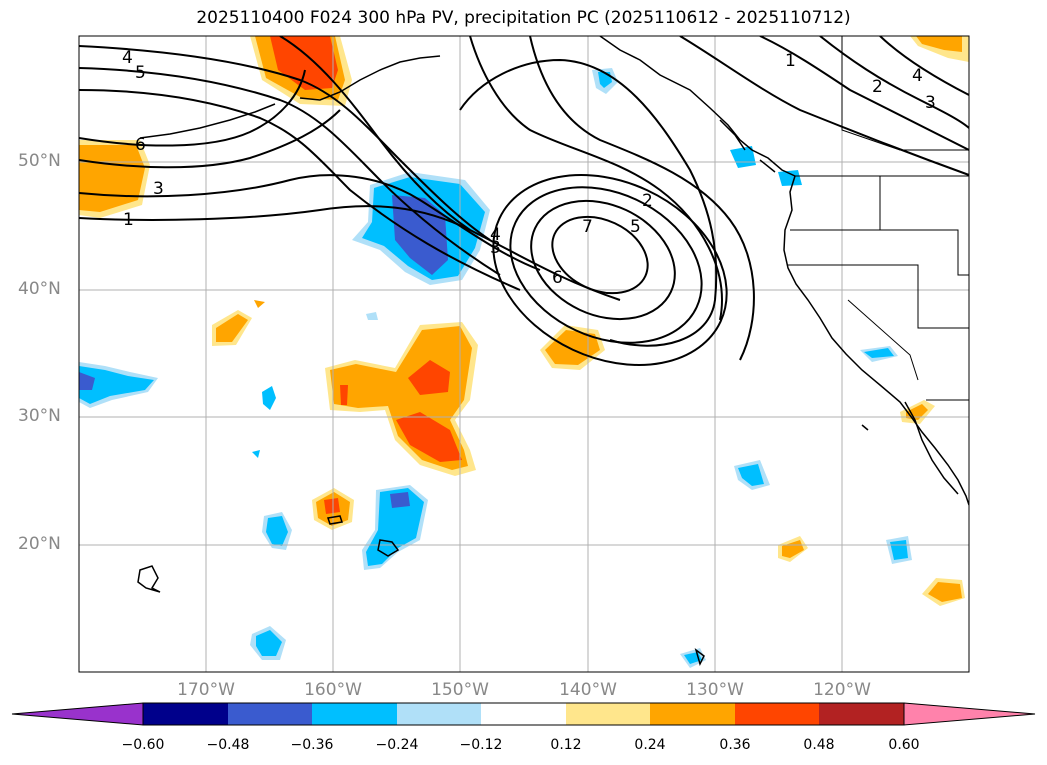  Describe the element at coordinates (39, 544) in the screenshot. I see `lat-label: 20°N` at that location.